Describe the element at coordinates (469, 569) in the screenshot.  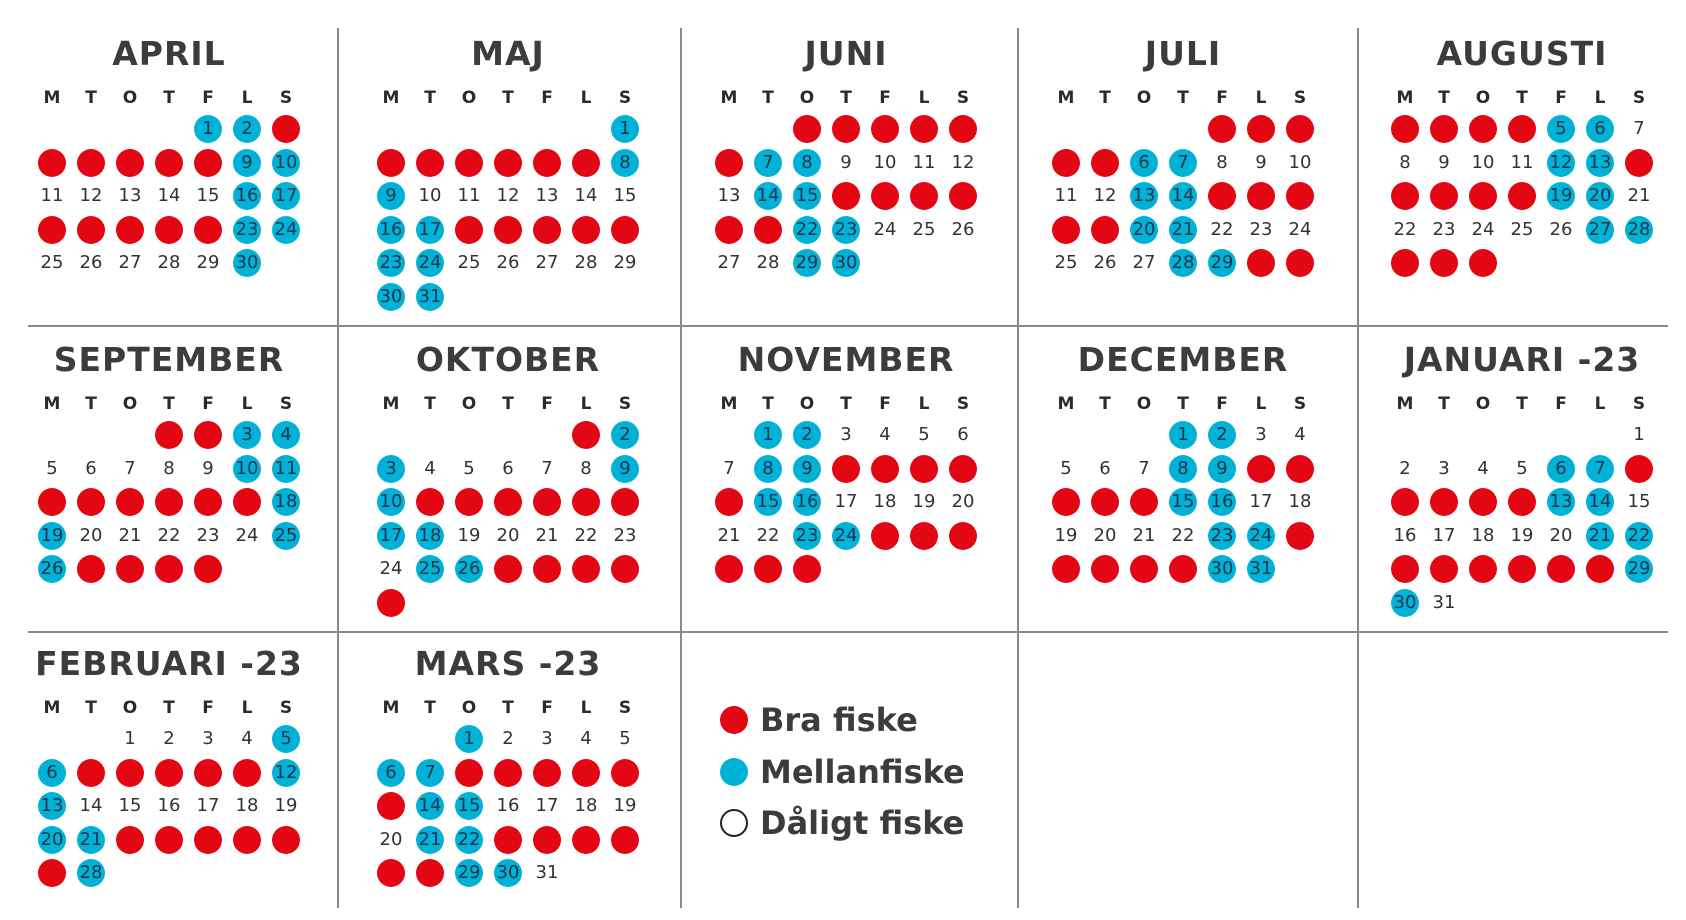
I see `day-cell-mellan: 26` at that location.